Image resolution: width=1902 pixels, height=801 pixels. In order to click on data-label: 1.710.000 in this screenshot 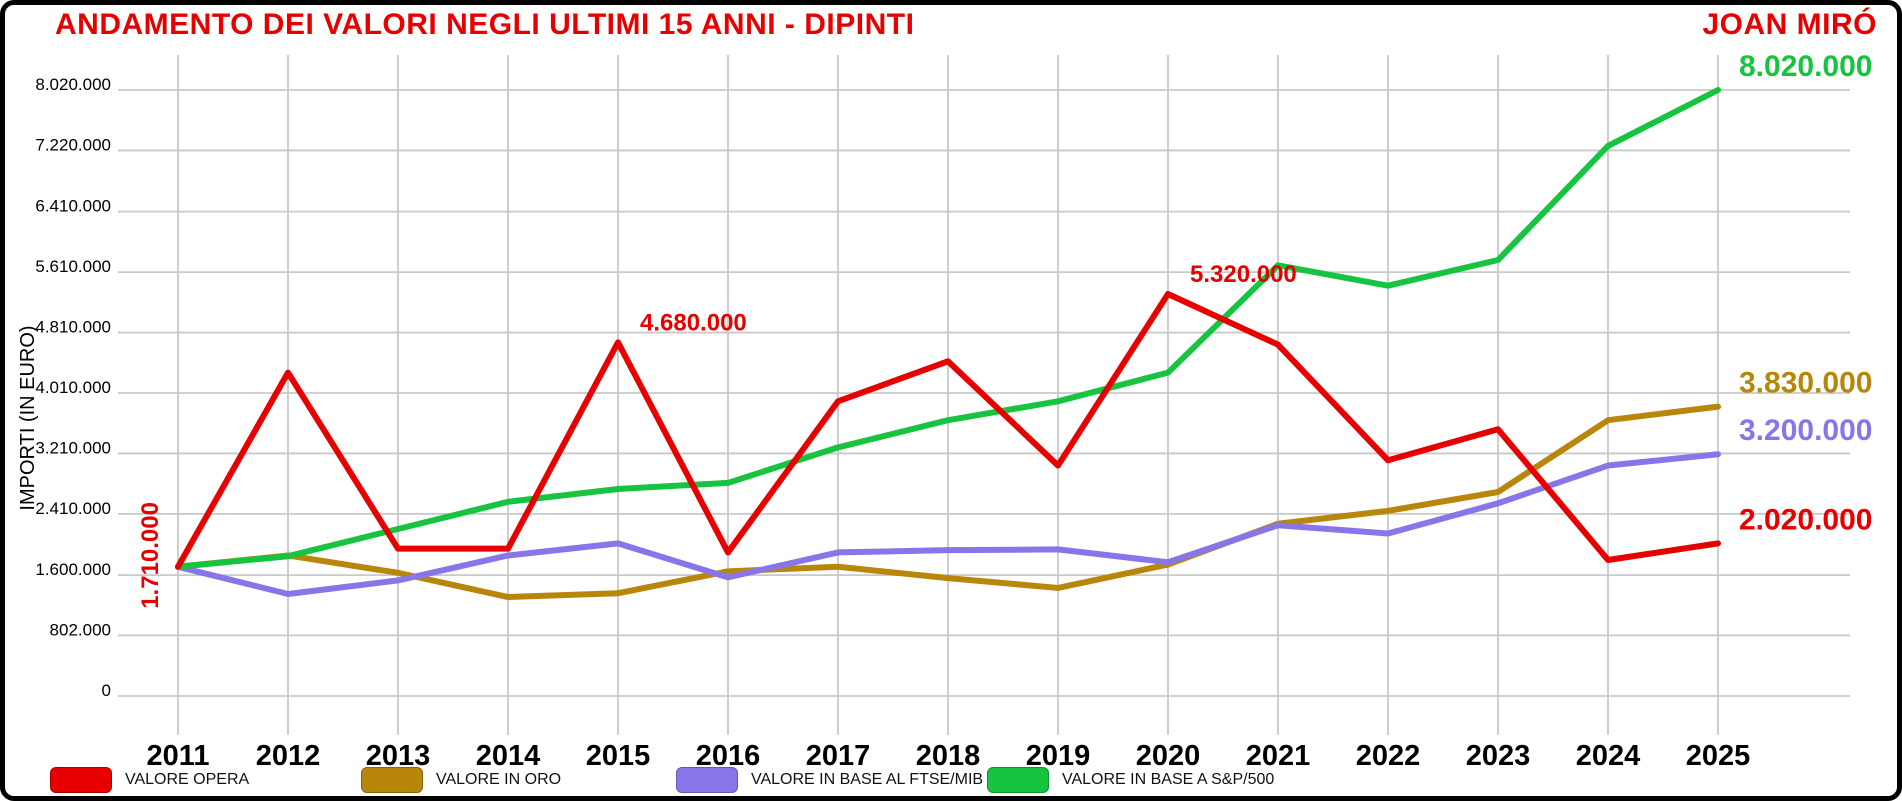, I will do `click(150, 555)`.